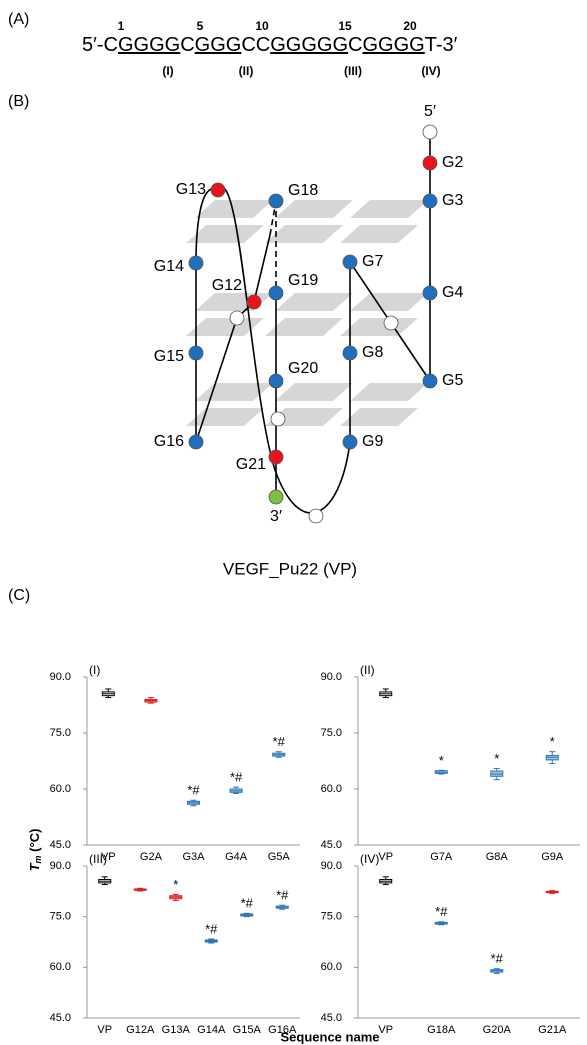 The width and height of the screenshot is (587, 1045). What do you see at coordinates (497, 857) in the screenshot?
I see `x-tick-label: G8A` at bounding box center [497, 857].